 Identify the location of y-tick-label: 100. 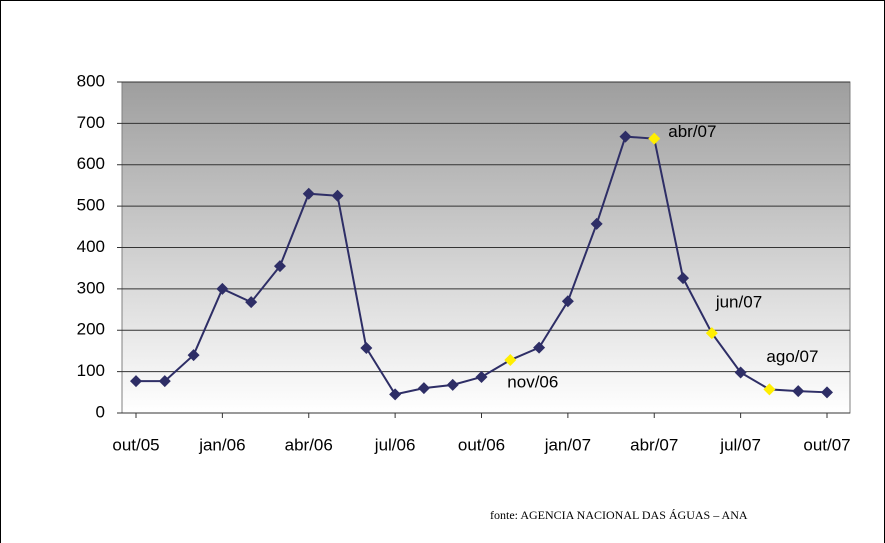
(91, 370).